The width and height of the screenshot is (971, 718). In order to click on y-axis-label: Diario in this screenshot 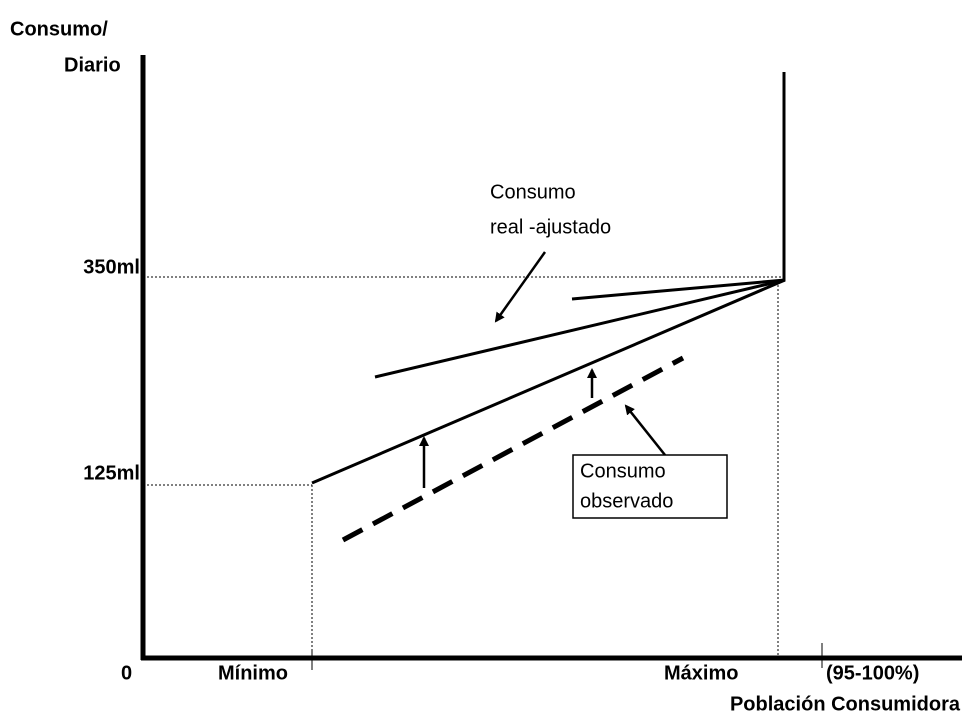, I will do `click(92, 65)`.